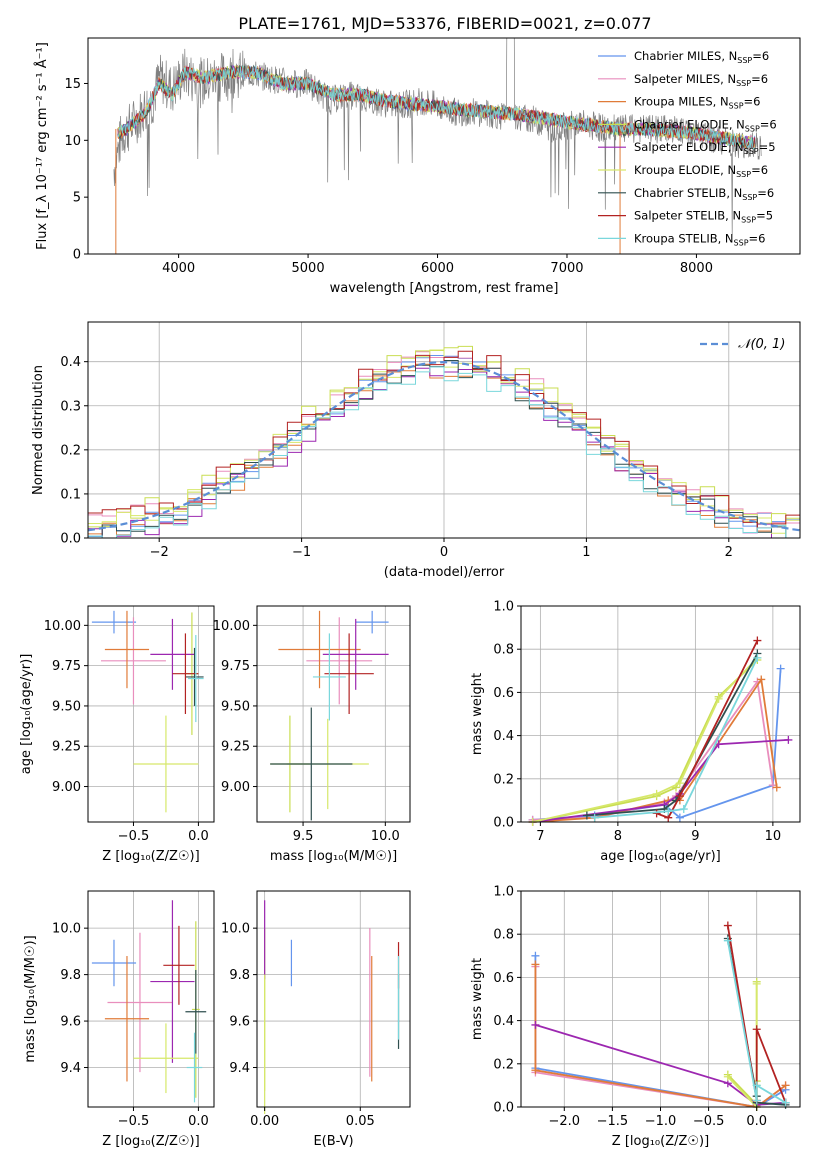 The image size is (819, 1170). What do you see at coordinates (503, 1108) in the screenshot?
I see `y-tick-label: 0.0` at bounding box center [503, 1108].